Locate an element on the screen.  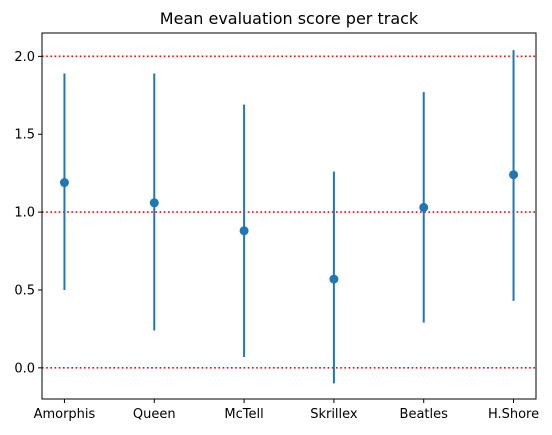
y-tick-label: 1.5 is located at coordinates (24, 135).